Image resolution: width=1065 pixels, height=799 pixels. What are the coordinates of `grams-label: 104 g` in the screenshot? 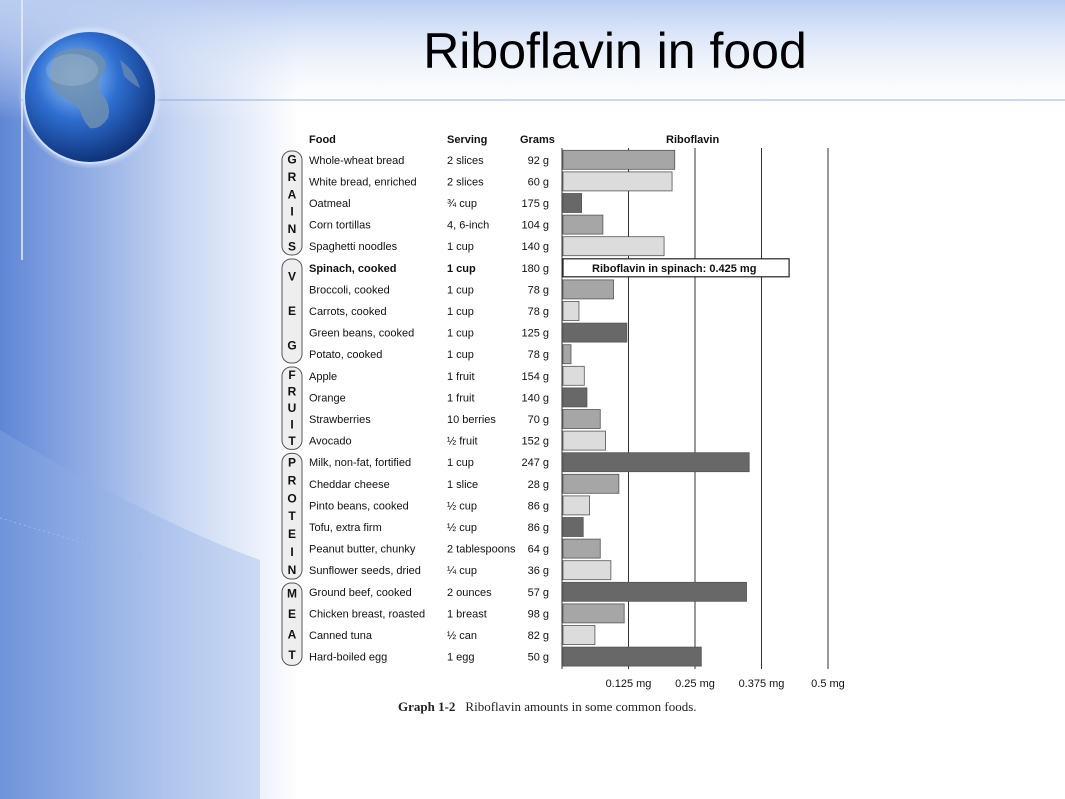 It's located at (535, 226).